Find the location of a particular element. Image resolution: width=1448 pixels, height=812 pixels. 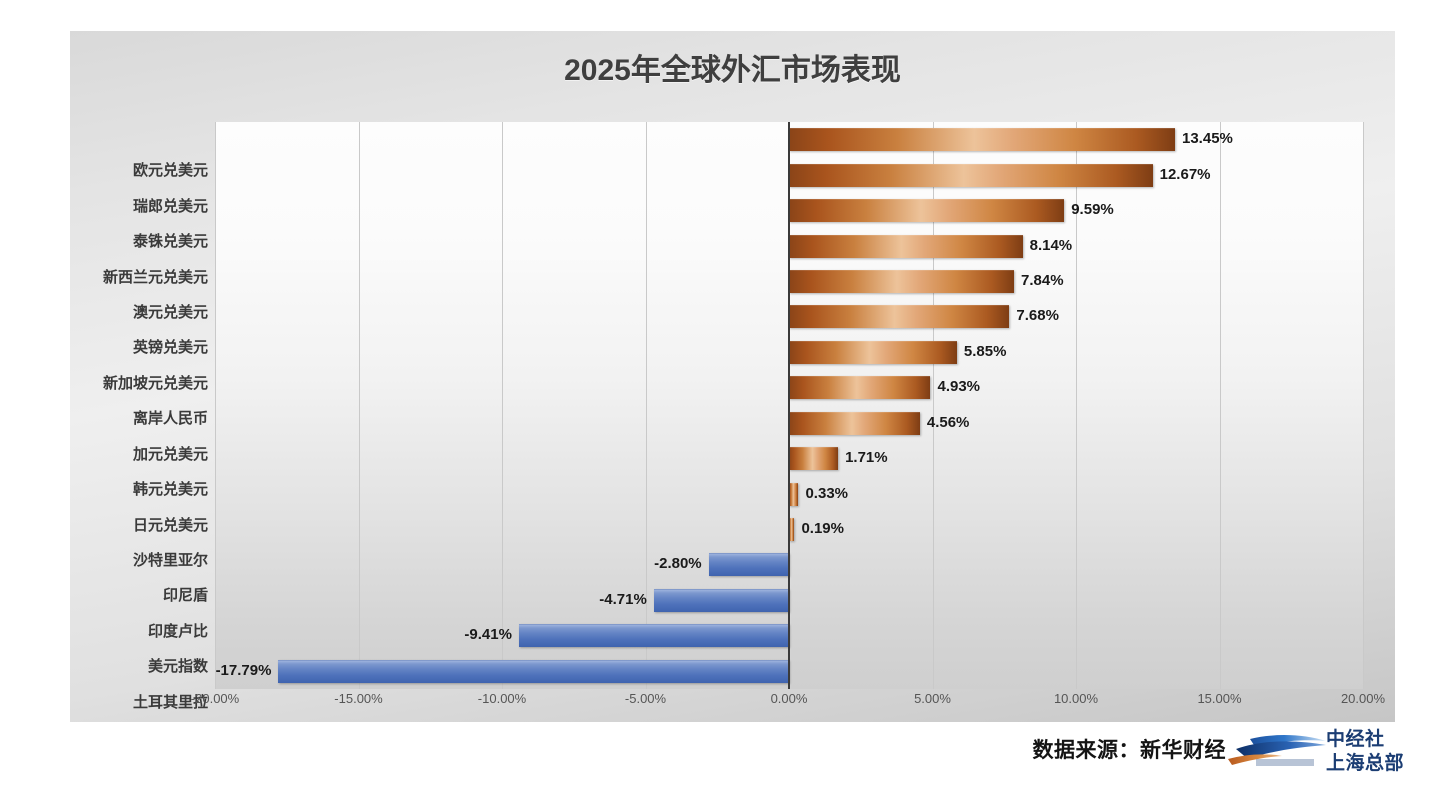

category-label-row: 加元兑美元 is located at coordinates (139, 454).